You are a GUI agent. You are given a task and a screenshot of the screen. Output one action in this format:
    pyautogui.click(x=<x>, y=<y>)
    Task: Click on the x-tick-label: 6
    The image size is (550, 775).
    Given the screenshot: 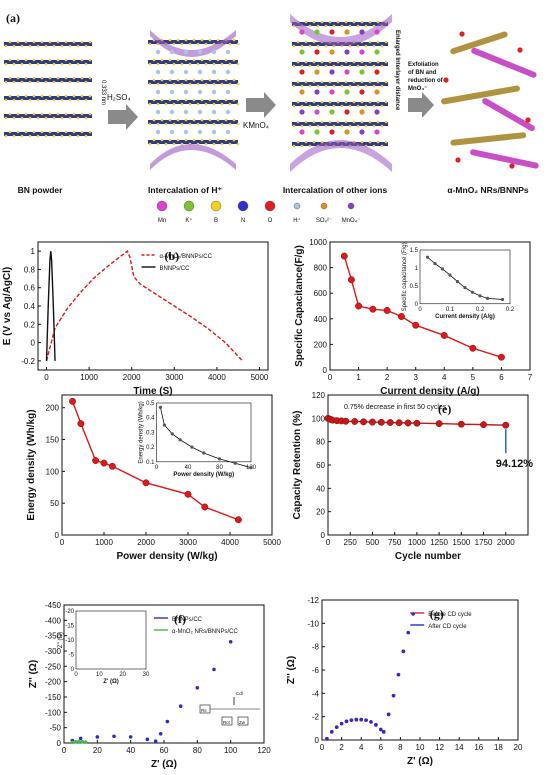 What is the action you would take?
    pyautogui.click(x=501, y=377)
    